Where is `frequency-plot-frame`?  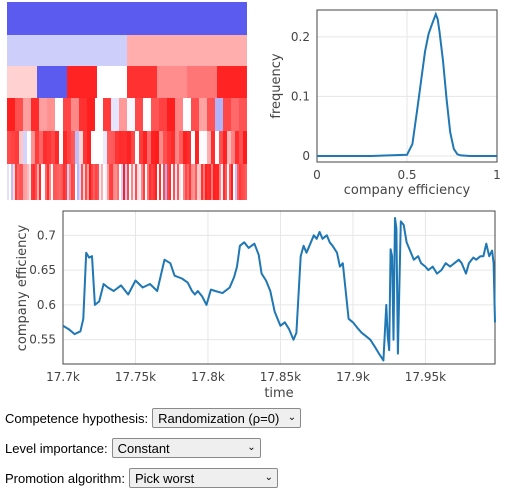
frequency-plot-frame is located at coordinates (407, 86).